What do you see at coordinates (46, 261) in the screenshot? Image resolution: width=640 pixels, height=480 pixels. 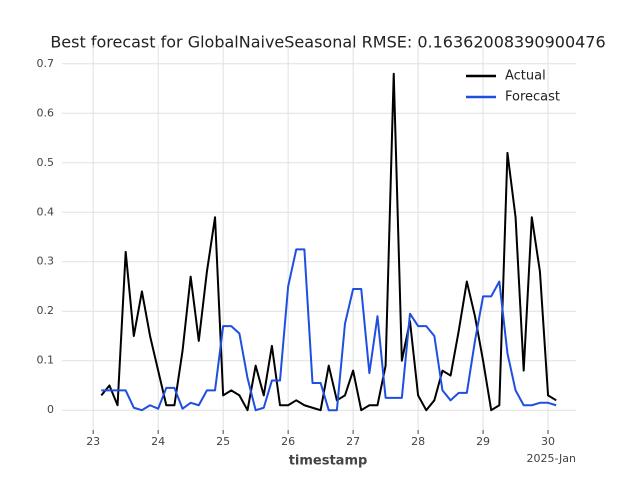 I see `y-tick-label: 0.3` at bounding box center [46, 261].